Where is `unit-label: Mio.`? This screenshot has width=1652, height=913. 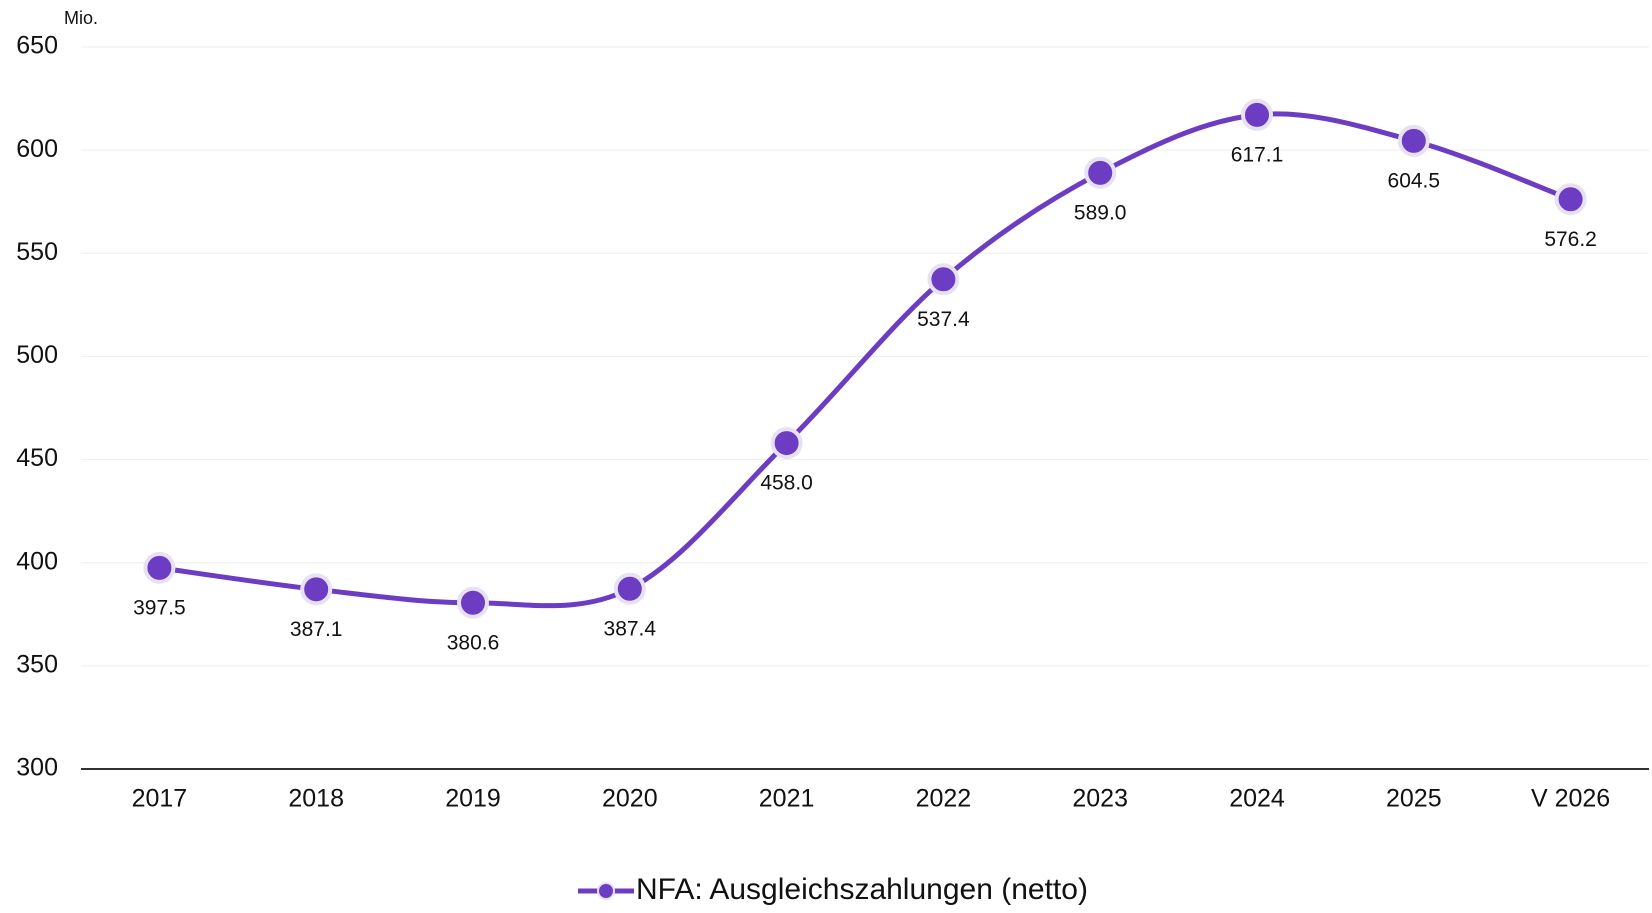 unit-label: Mio. is located at coordinates (81, 18).